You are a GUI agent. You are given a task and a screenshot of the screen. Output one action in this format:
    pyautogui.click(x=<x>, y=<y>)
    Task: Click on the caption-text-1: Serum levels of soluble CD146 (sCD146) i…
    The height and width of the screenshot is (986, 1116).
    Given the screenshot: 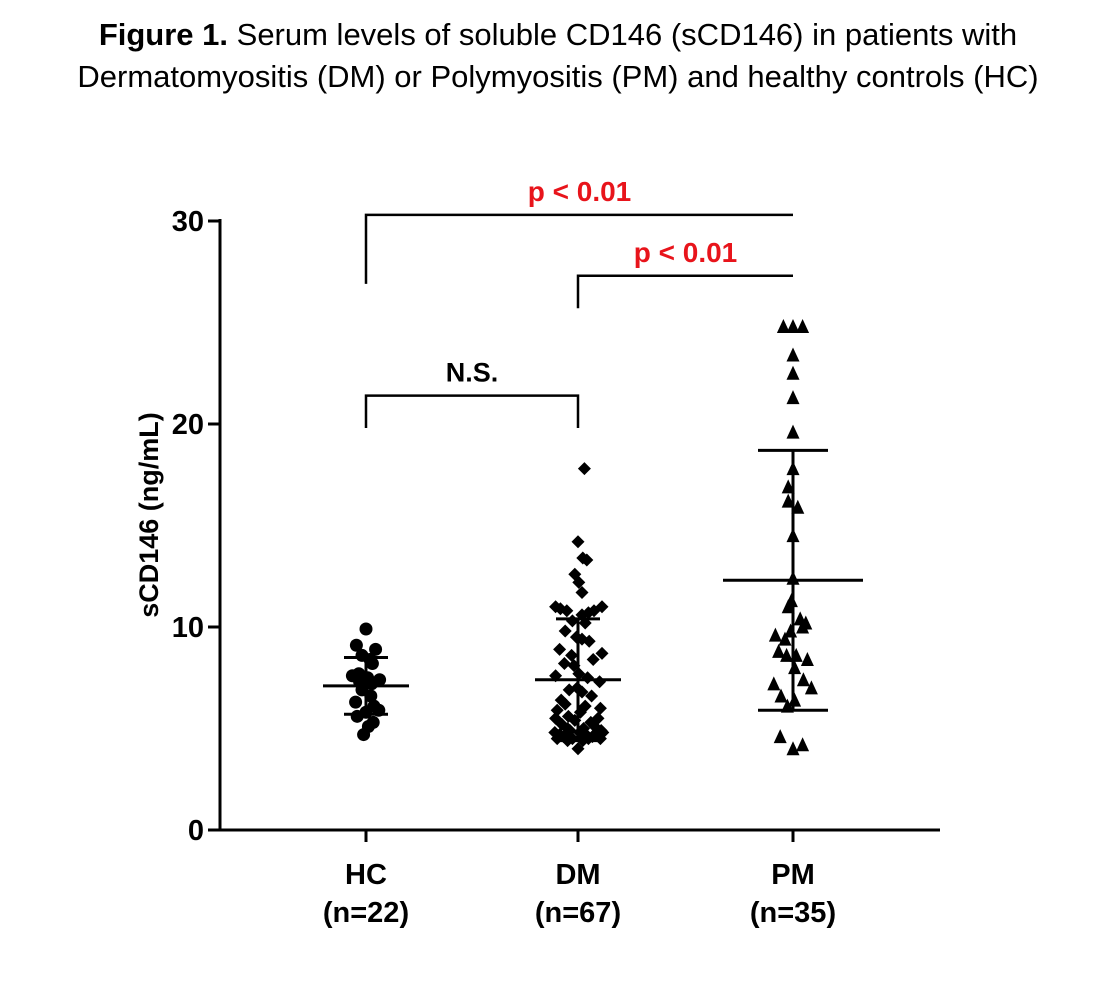 What is the action you would take?
    pyautogui.click(x=627, y=34)
    